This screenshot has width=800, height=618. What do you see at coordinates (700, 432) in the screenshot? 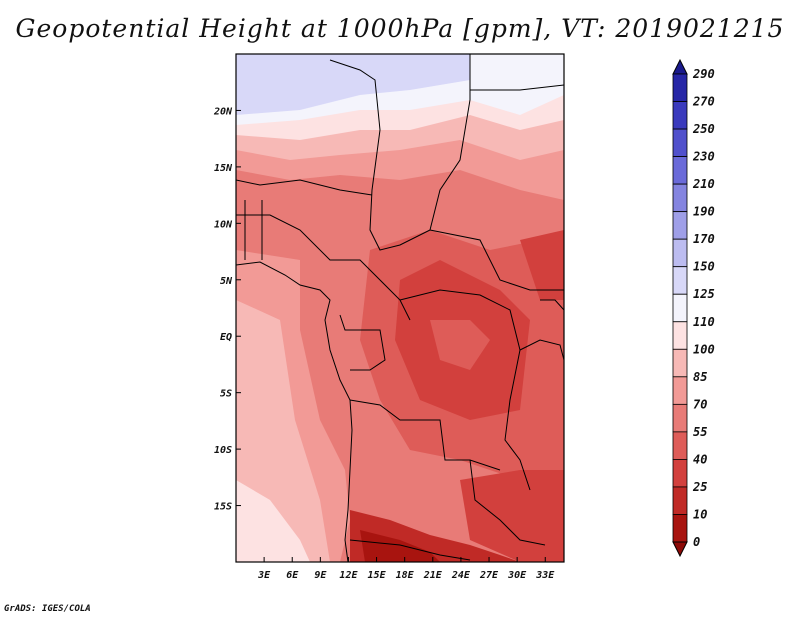
I see `colorbar-label: 55` at bounding box center [700, 432].